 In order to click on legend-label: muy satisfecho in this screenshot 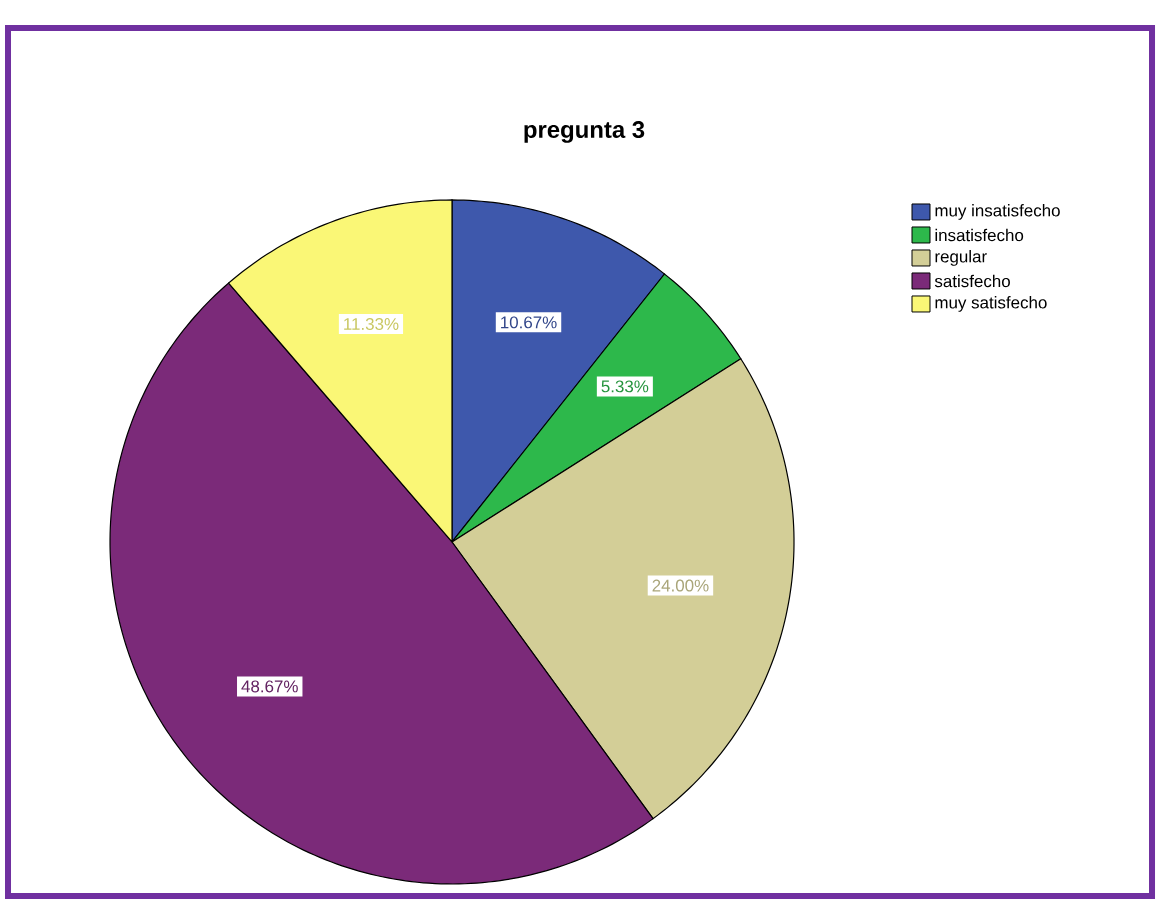, I will do `click(991, 304)`.